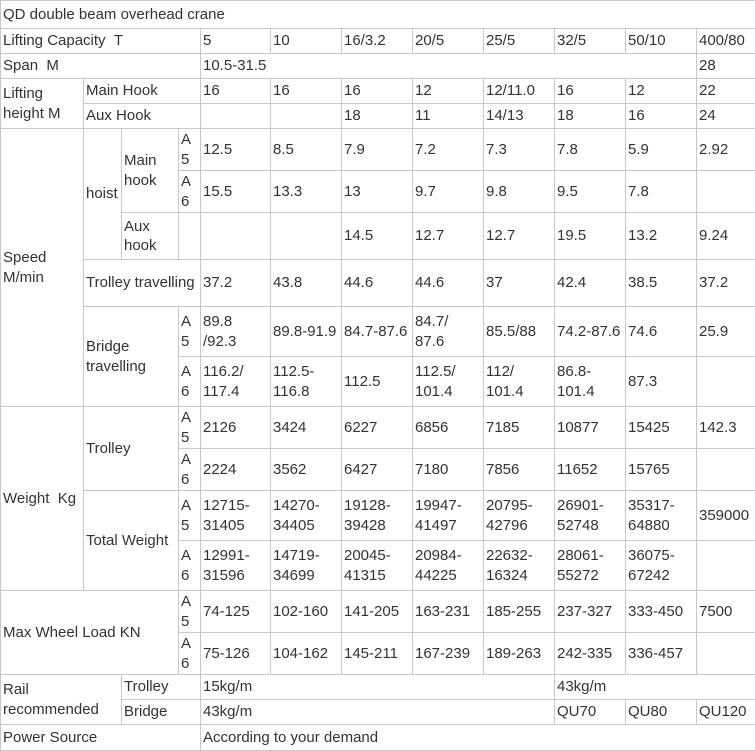 The image size is (755, 751). I want to click on trolley-travelling-value: 44.6, so click(377, 283).